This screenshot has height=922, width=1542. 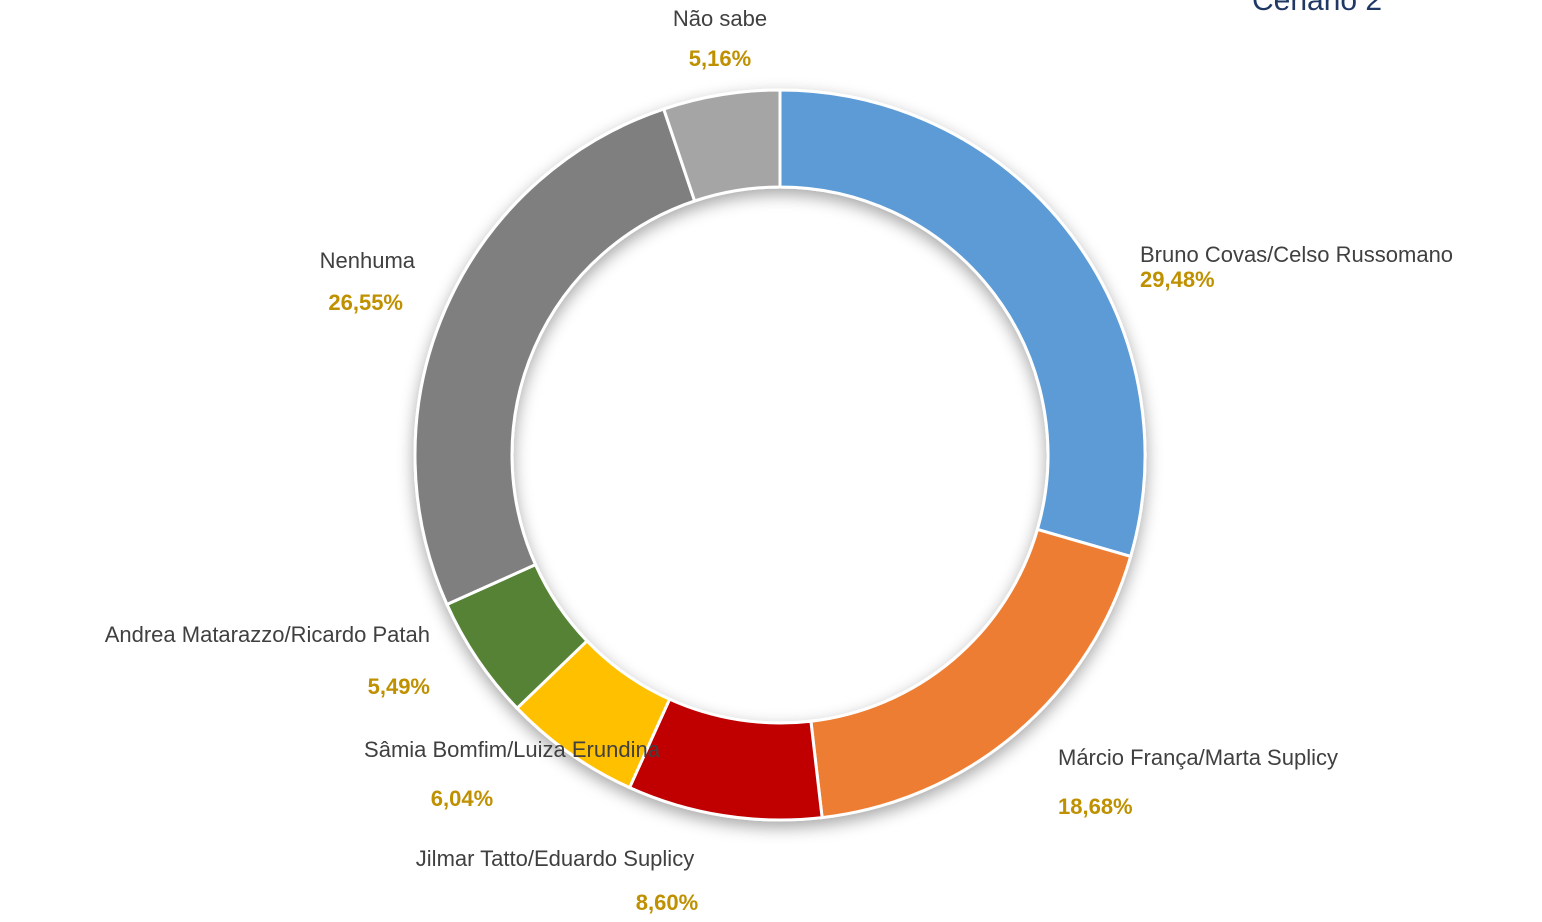 I want to click on slice-label: Não sabe, so click(x=720, y=18).